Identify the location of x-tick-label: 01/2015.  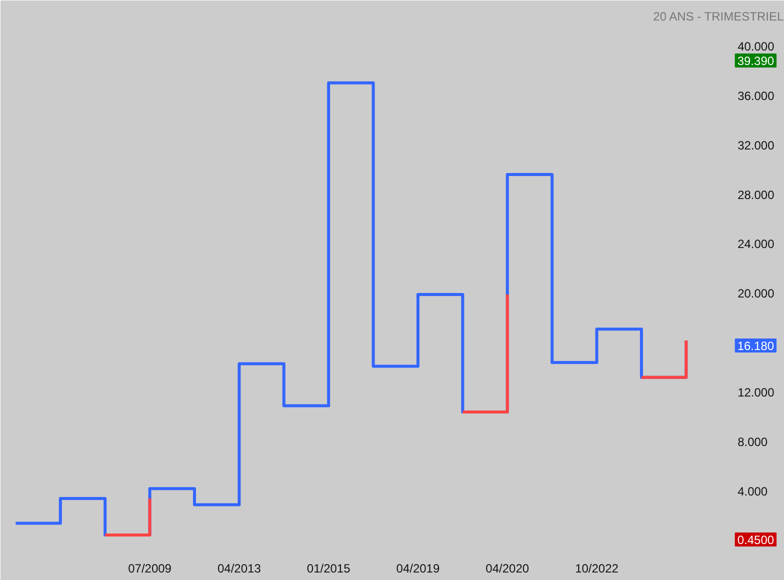
(328, 569).